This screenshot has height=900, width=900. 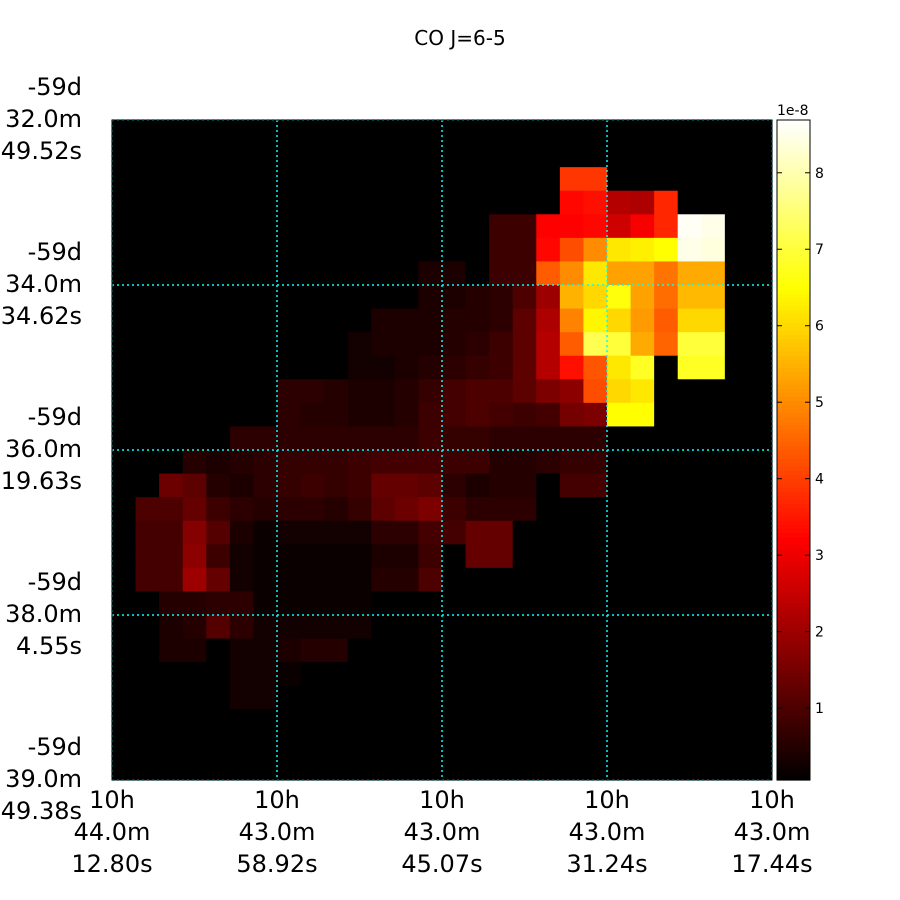 What do you see at coordinates (55, 417) in the screenshot?
I see `y-tick-label-line: -59d` at bounding box center [55, 417].